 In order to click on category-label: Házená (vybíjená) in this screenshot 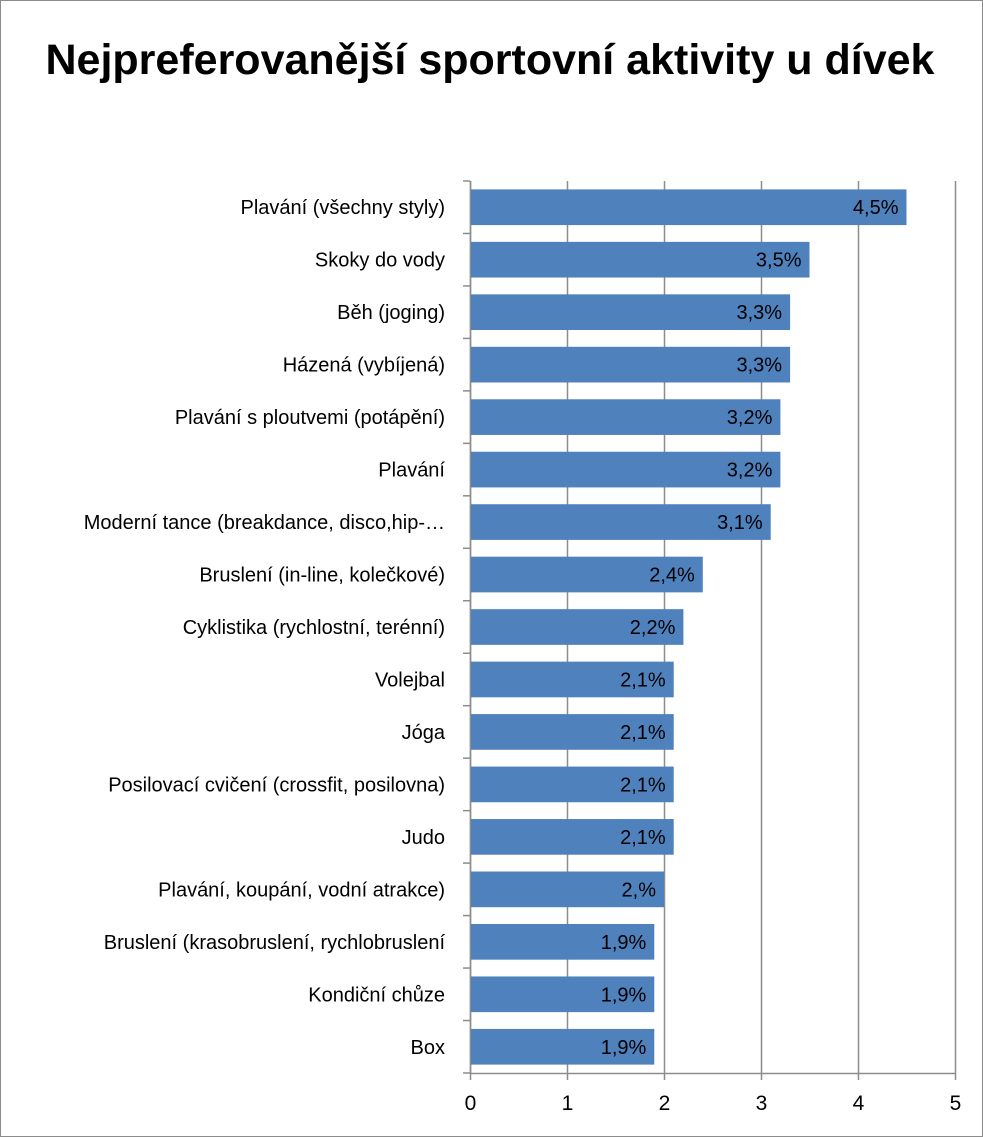, I will do `click(364, 366)`.